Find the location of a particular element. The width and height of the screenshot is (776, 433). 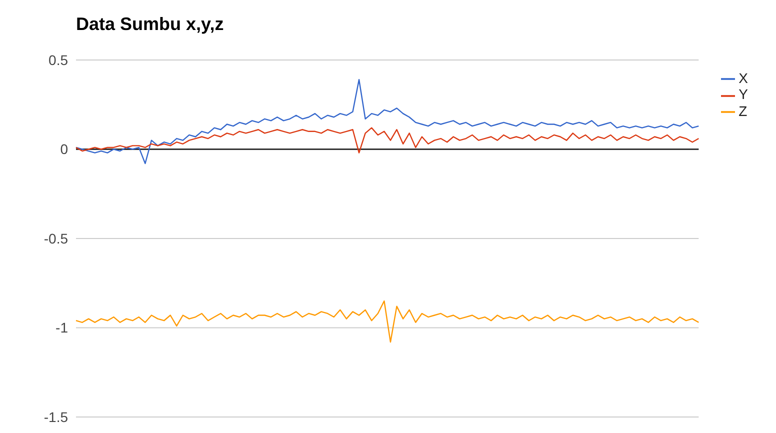

y-tick-label: -0.5 is located at coordinates (56, 238).